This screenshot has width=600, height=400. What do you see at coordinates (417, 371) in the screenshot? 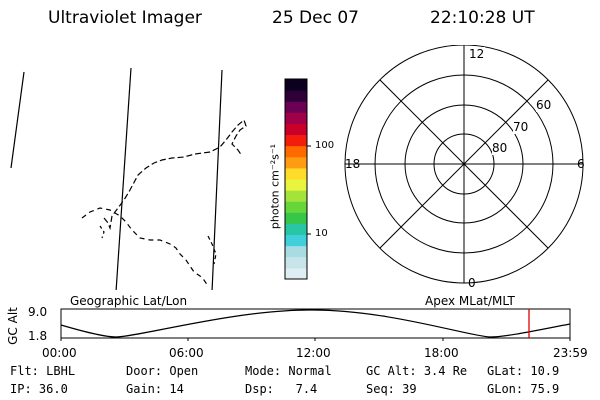
I see `info-gc-alt: GC Alt: 3.4 Re` at bounding box center [417, 371].